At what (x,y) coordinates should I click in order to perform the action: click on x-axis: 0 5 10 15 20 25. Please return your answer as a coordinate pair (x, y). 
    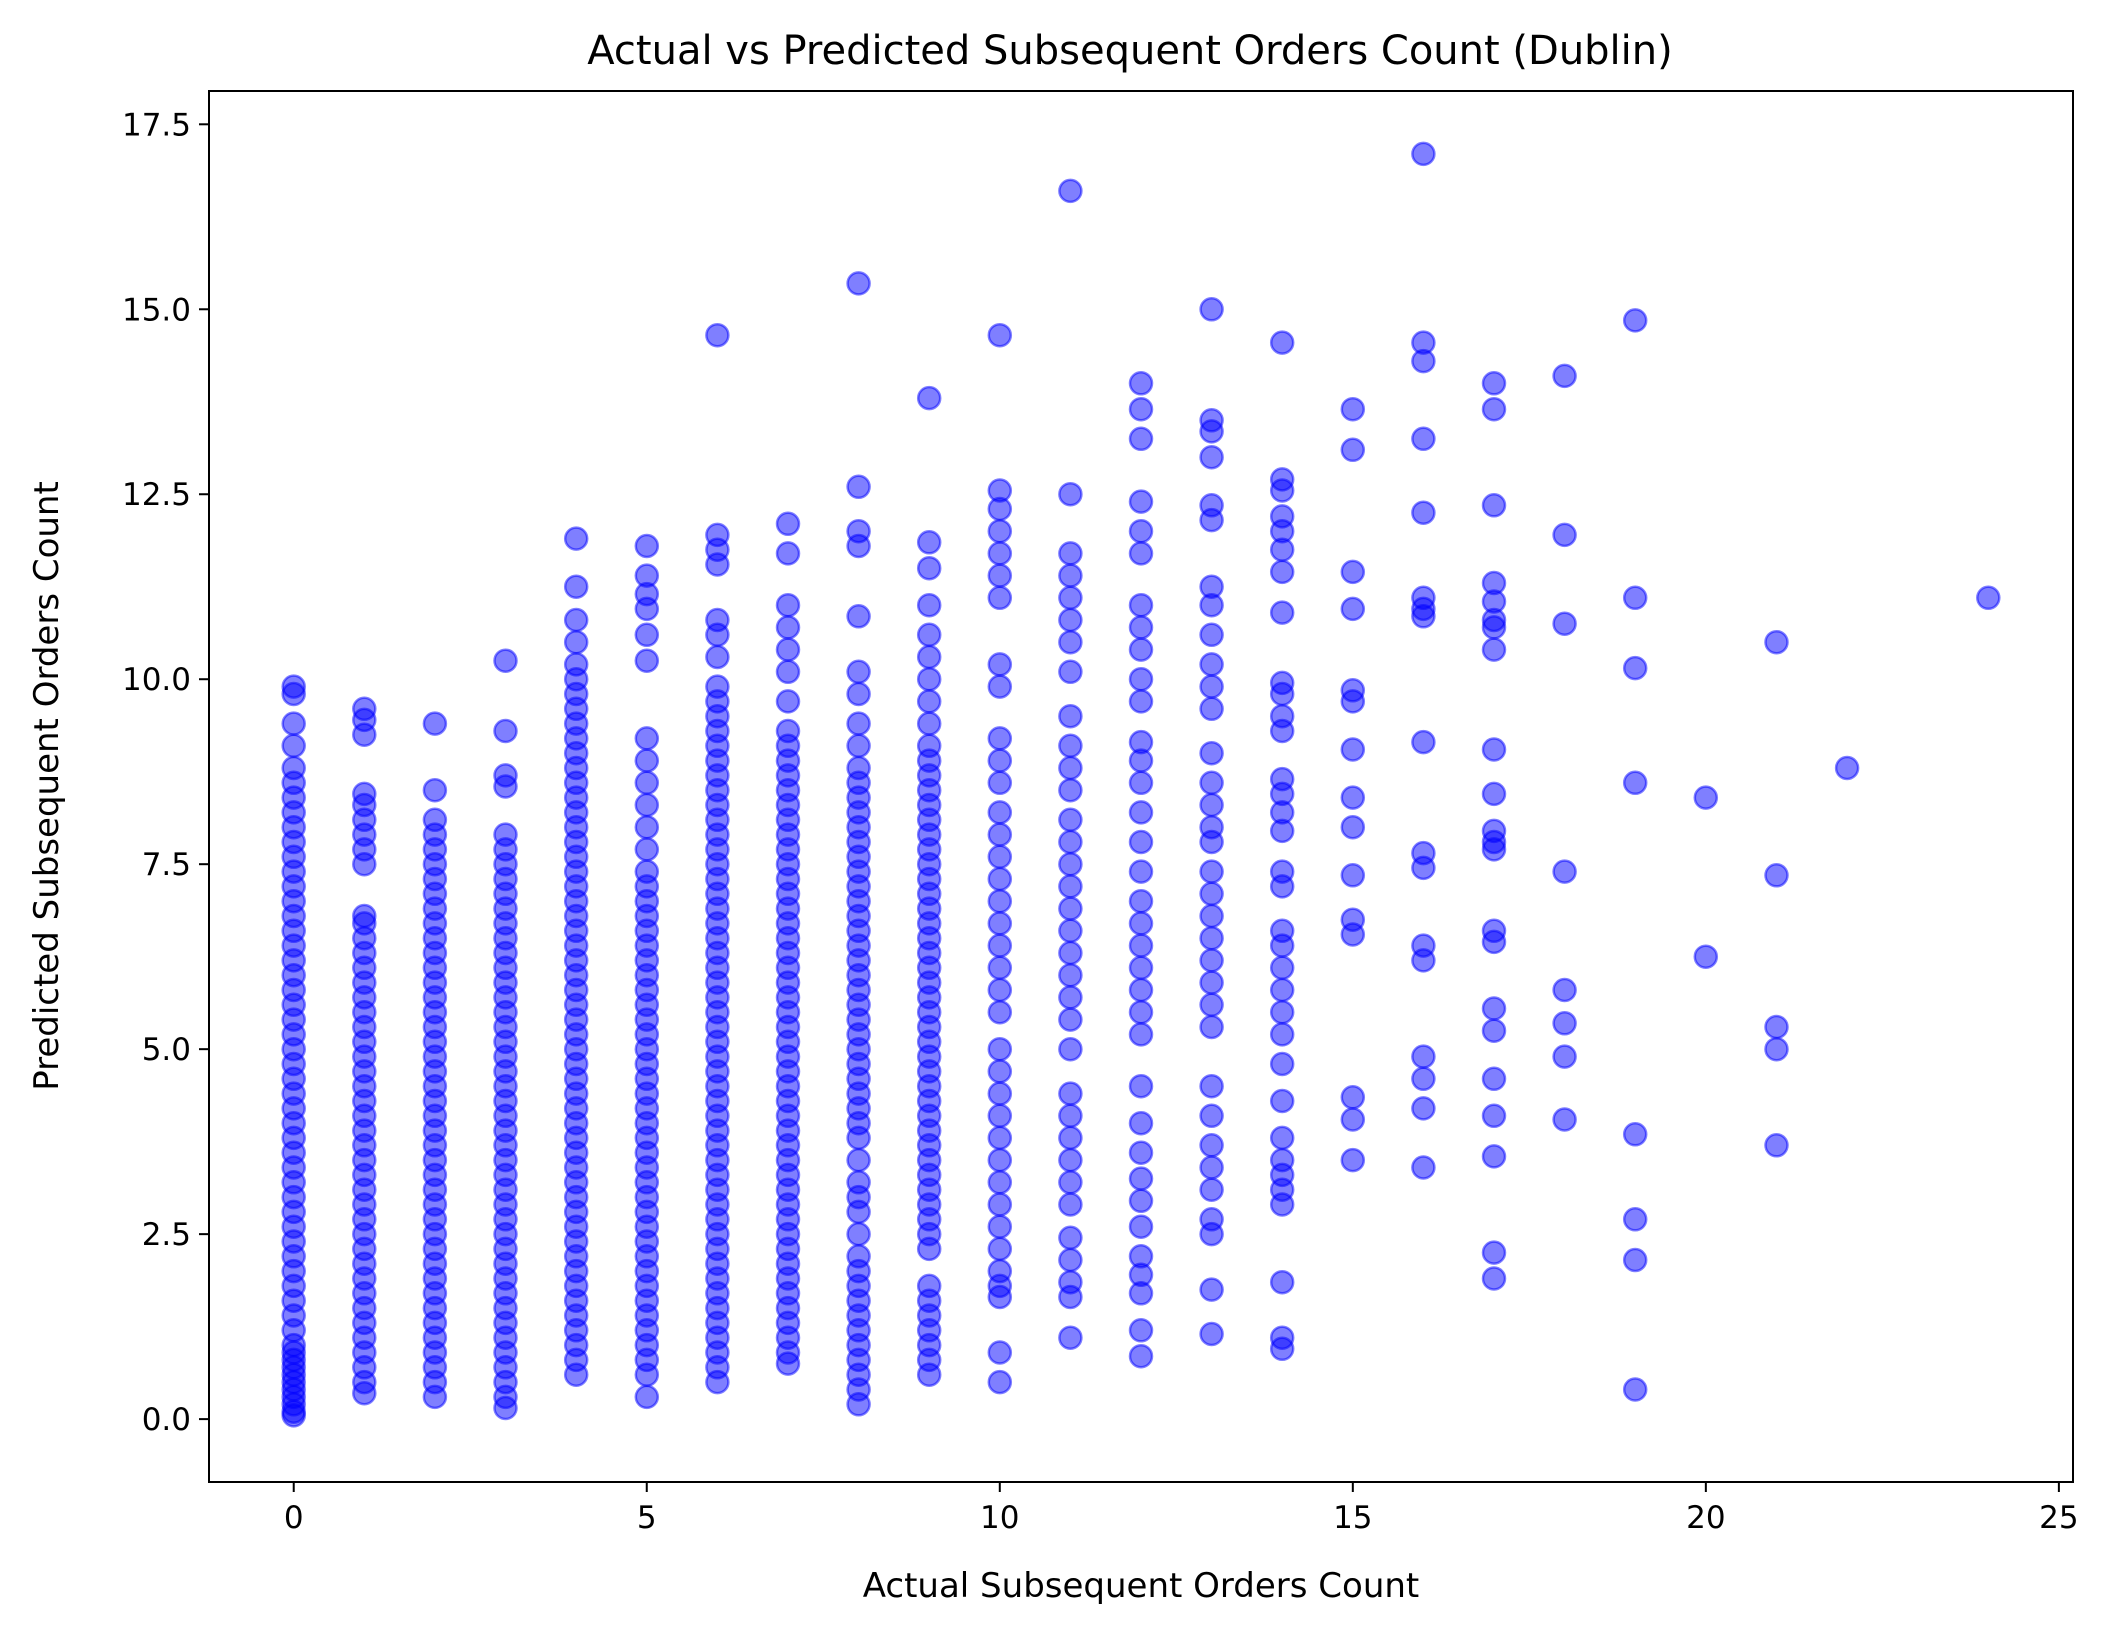
    Looking at the image, I should click on (1181, 1509).